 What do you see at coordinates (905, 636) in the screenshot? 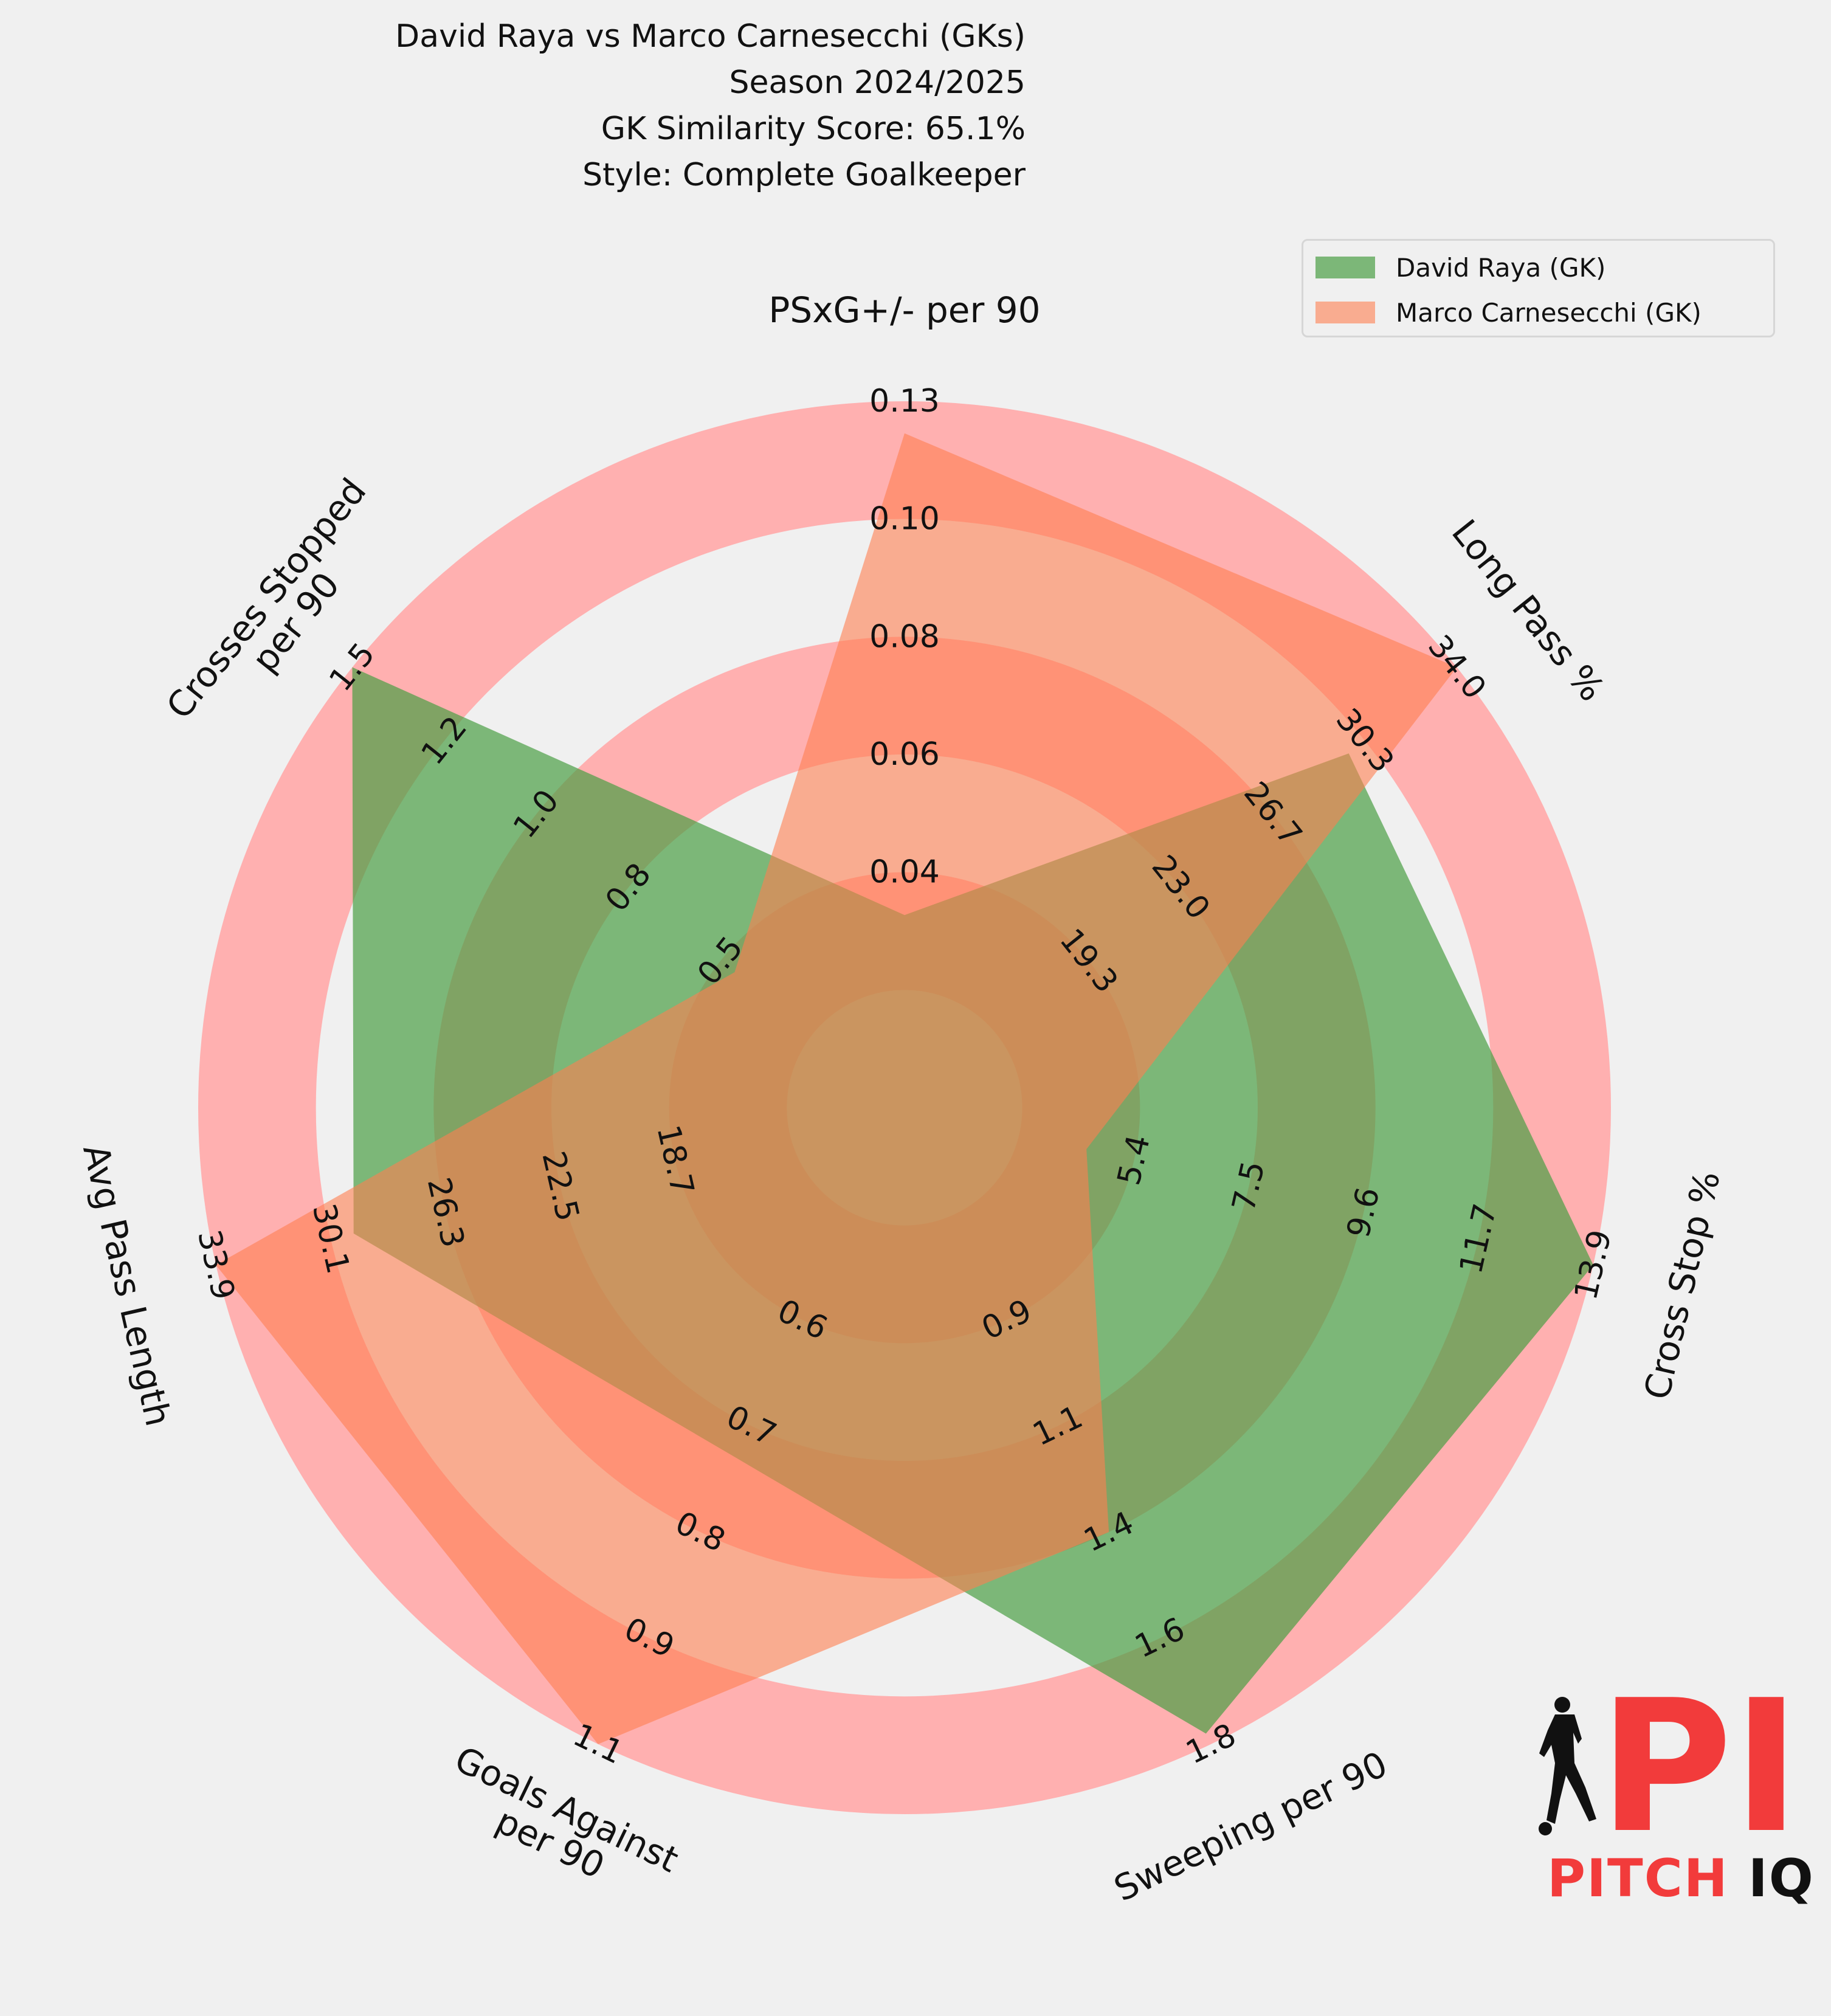
I see `tick-label: 0.08` at bounding box center [905, 636].